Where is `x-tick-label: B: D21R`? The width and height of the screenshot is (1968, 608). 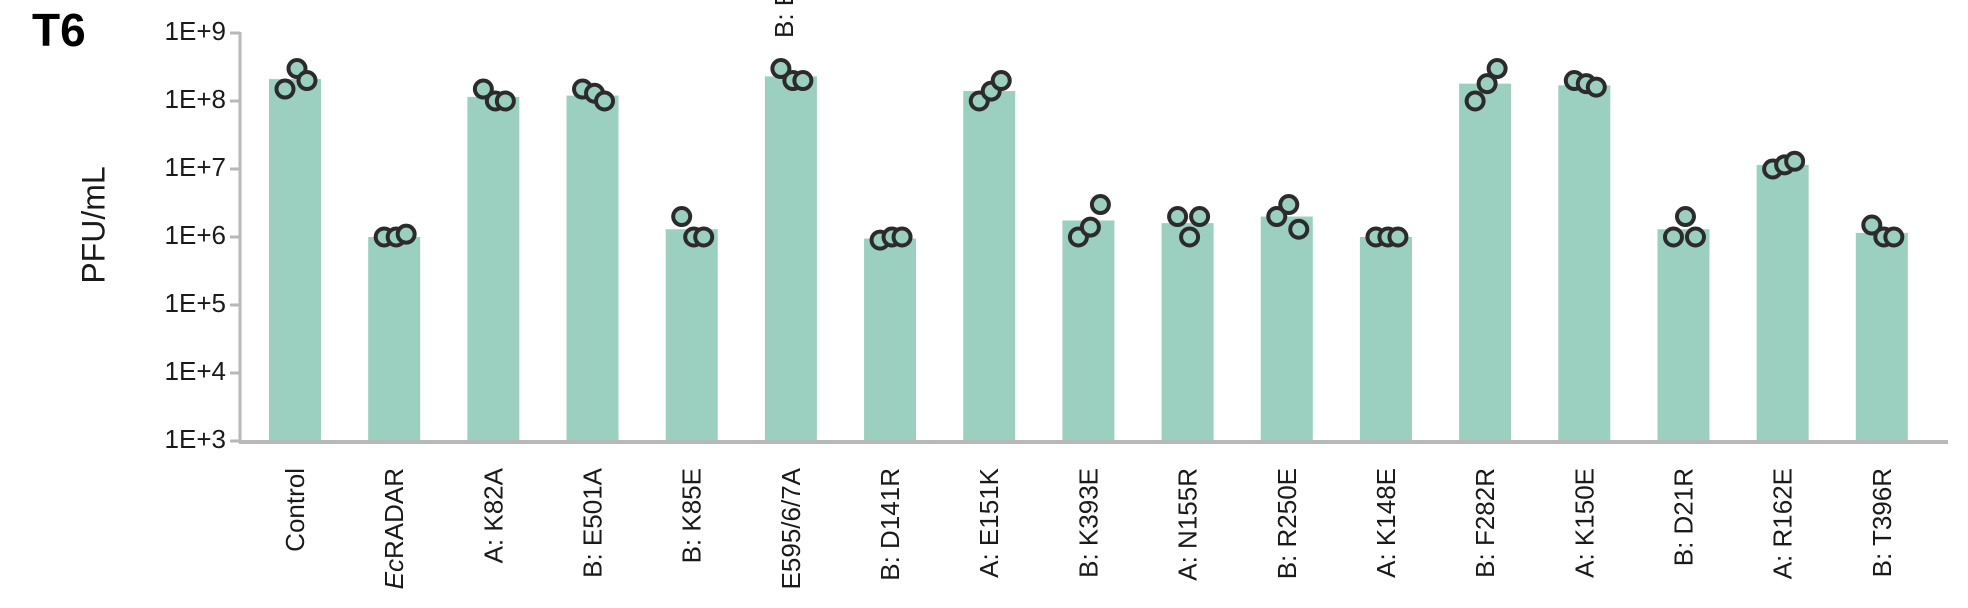
x-tick-label: B: D21R is located at coordinates (1683, 517).